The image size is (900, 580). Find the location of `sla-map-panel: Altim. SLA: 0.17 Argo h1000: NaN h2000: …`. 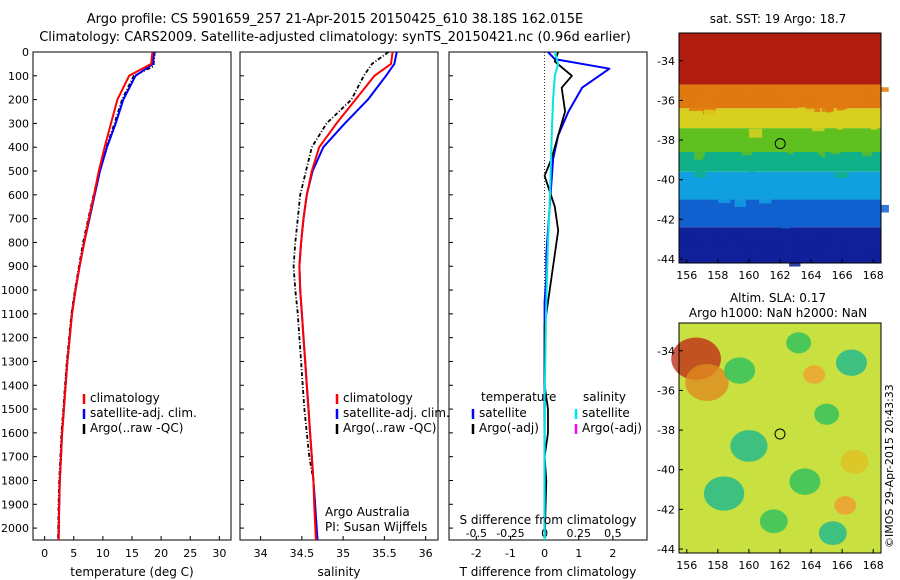

sla-map-panel: Altim. SLA: 0.17 Argo h1000: NaN h2000: … is located at coordinates (770, 431).